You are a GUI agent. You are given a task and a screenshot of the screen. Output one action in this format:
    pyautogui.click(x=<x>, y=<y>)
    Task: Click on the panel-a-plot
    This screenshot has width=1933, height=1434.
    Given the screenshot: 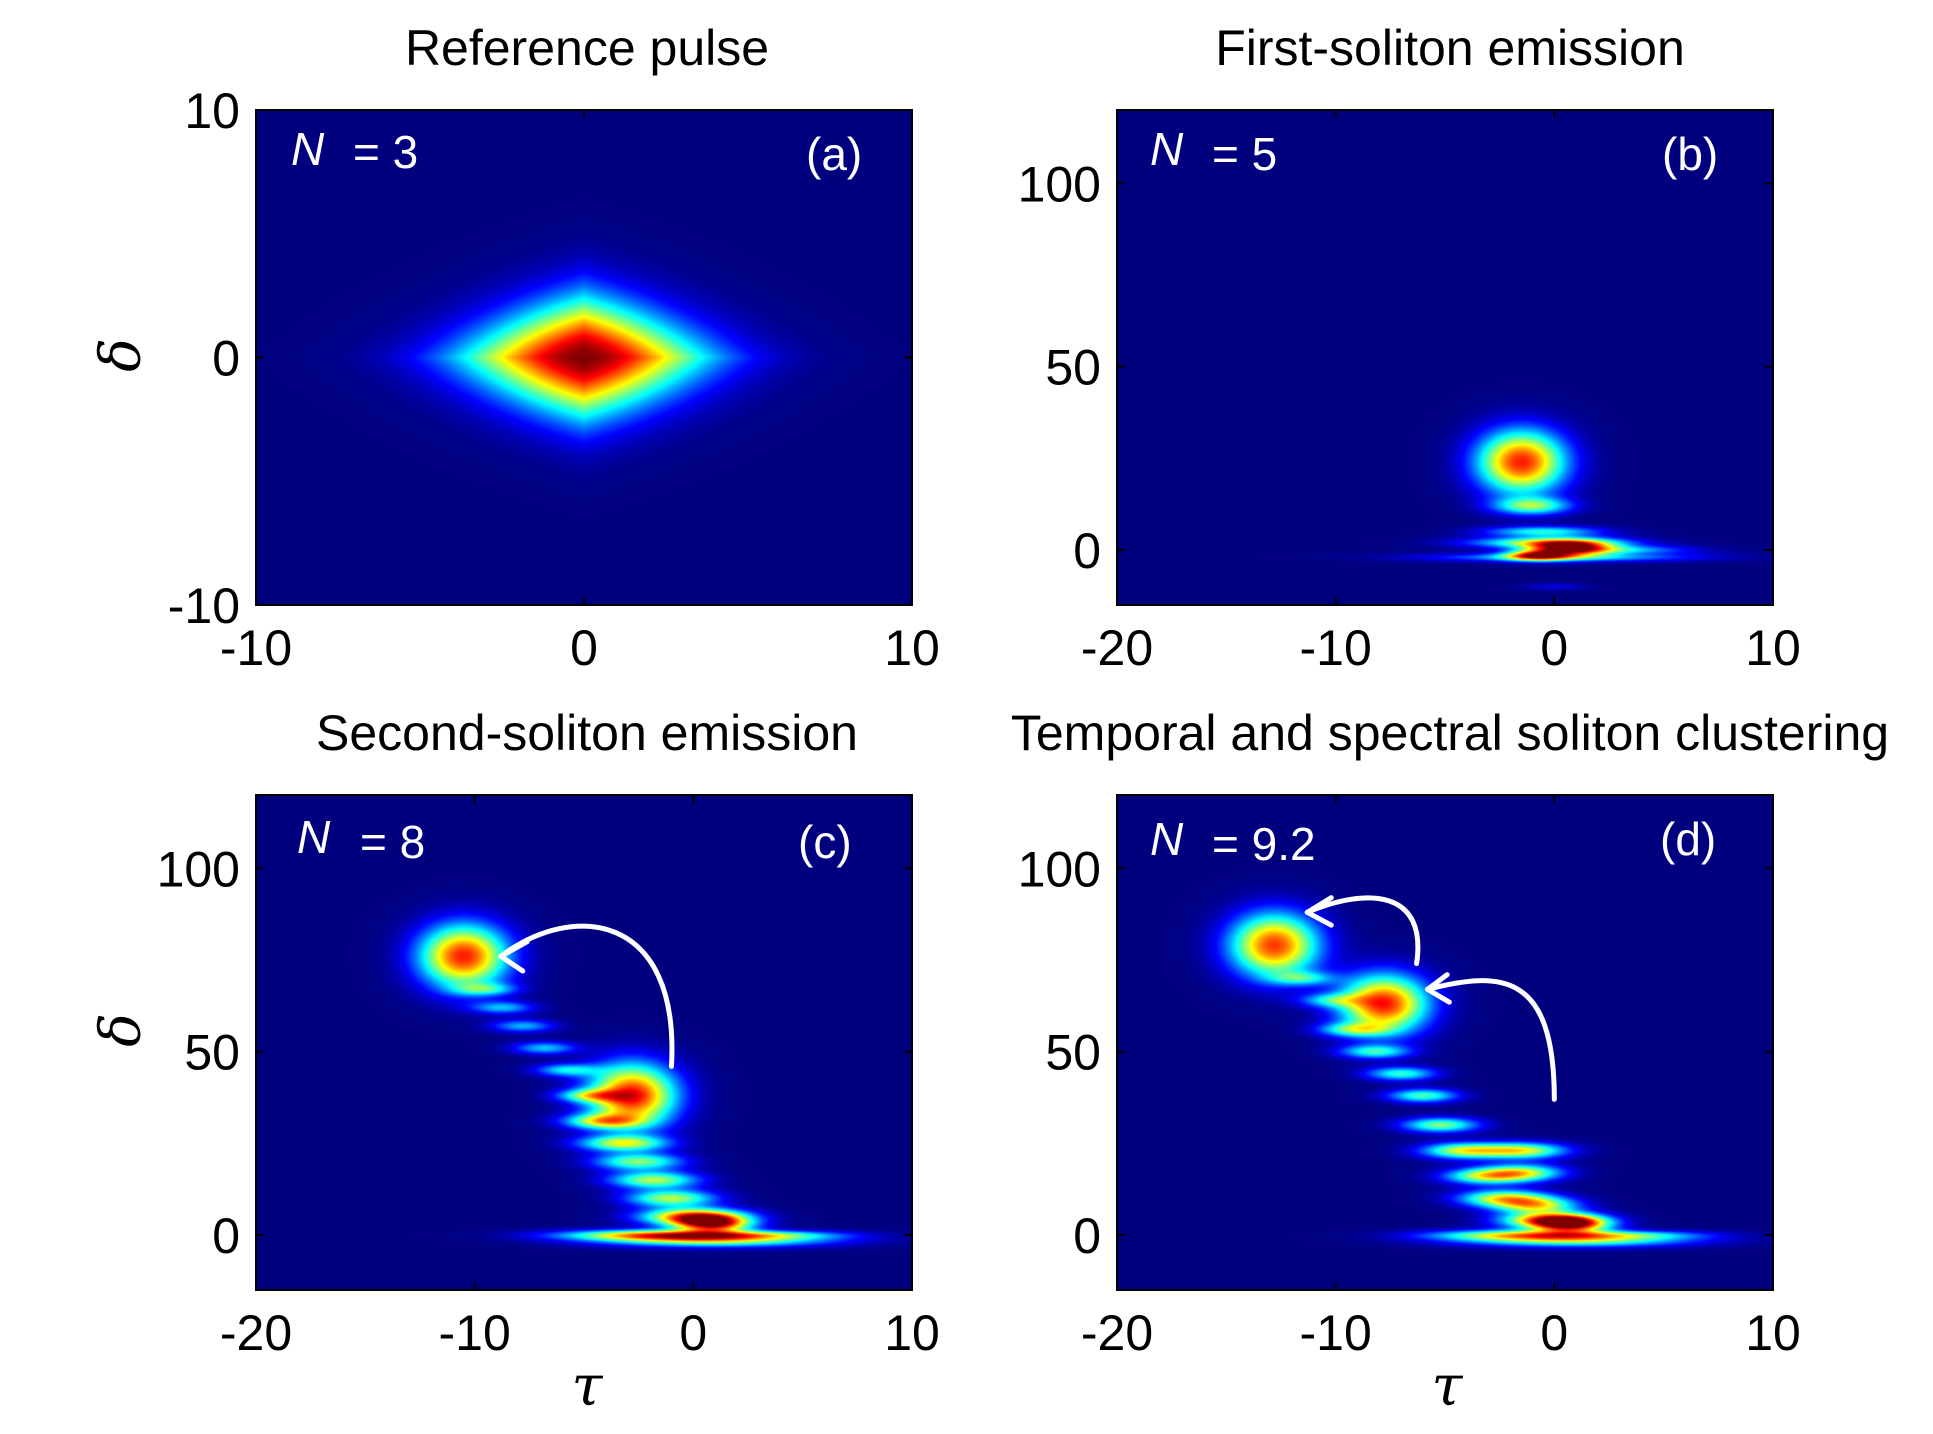 What is the action you would take?
    pyautogui.click(x=584, y=357)
    